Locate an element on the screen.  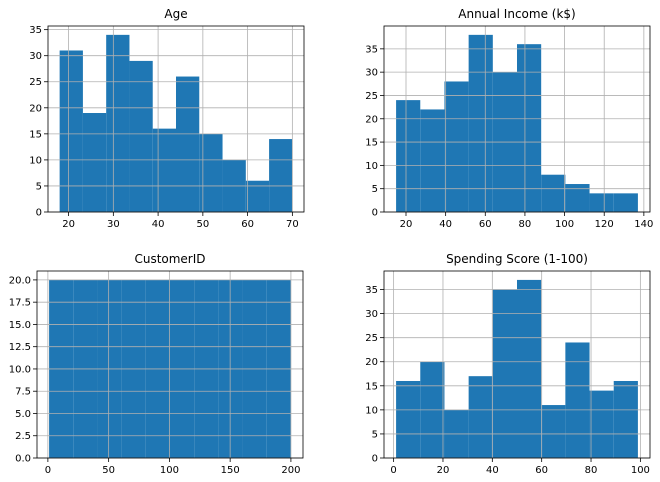
y-tick-label: 5.0 is located at coordinates (23, 414).